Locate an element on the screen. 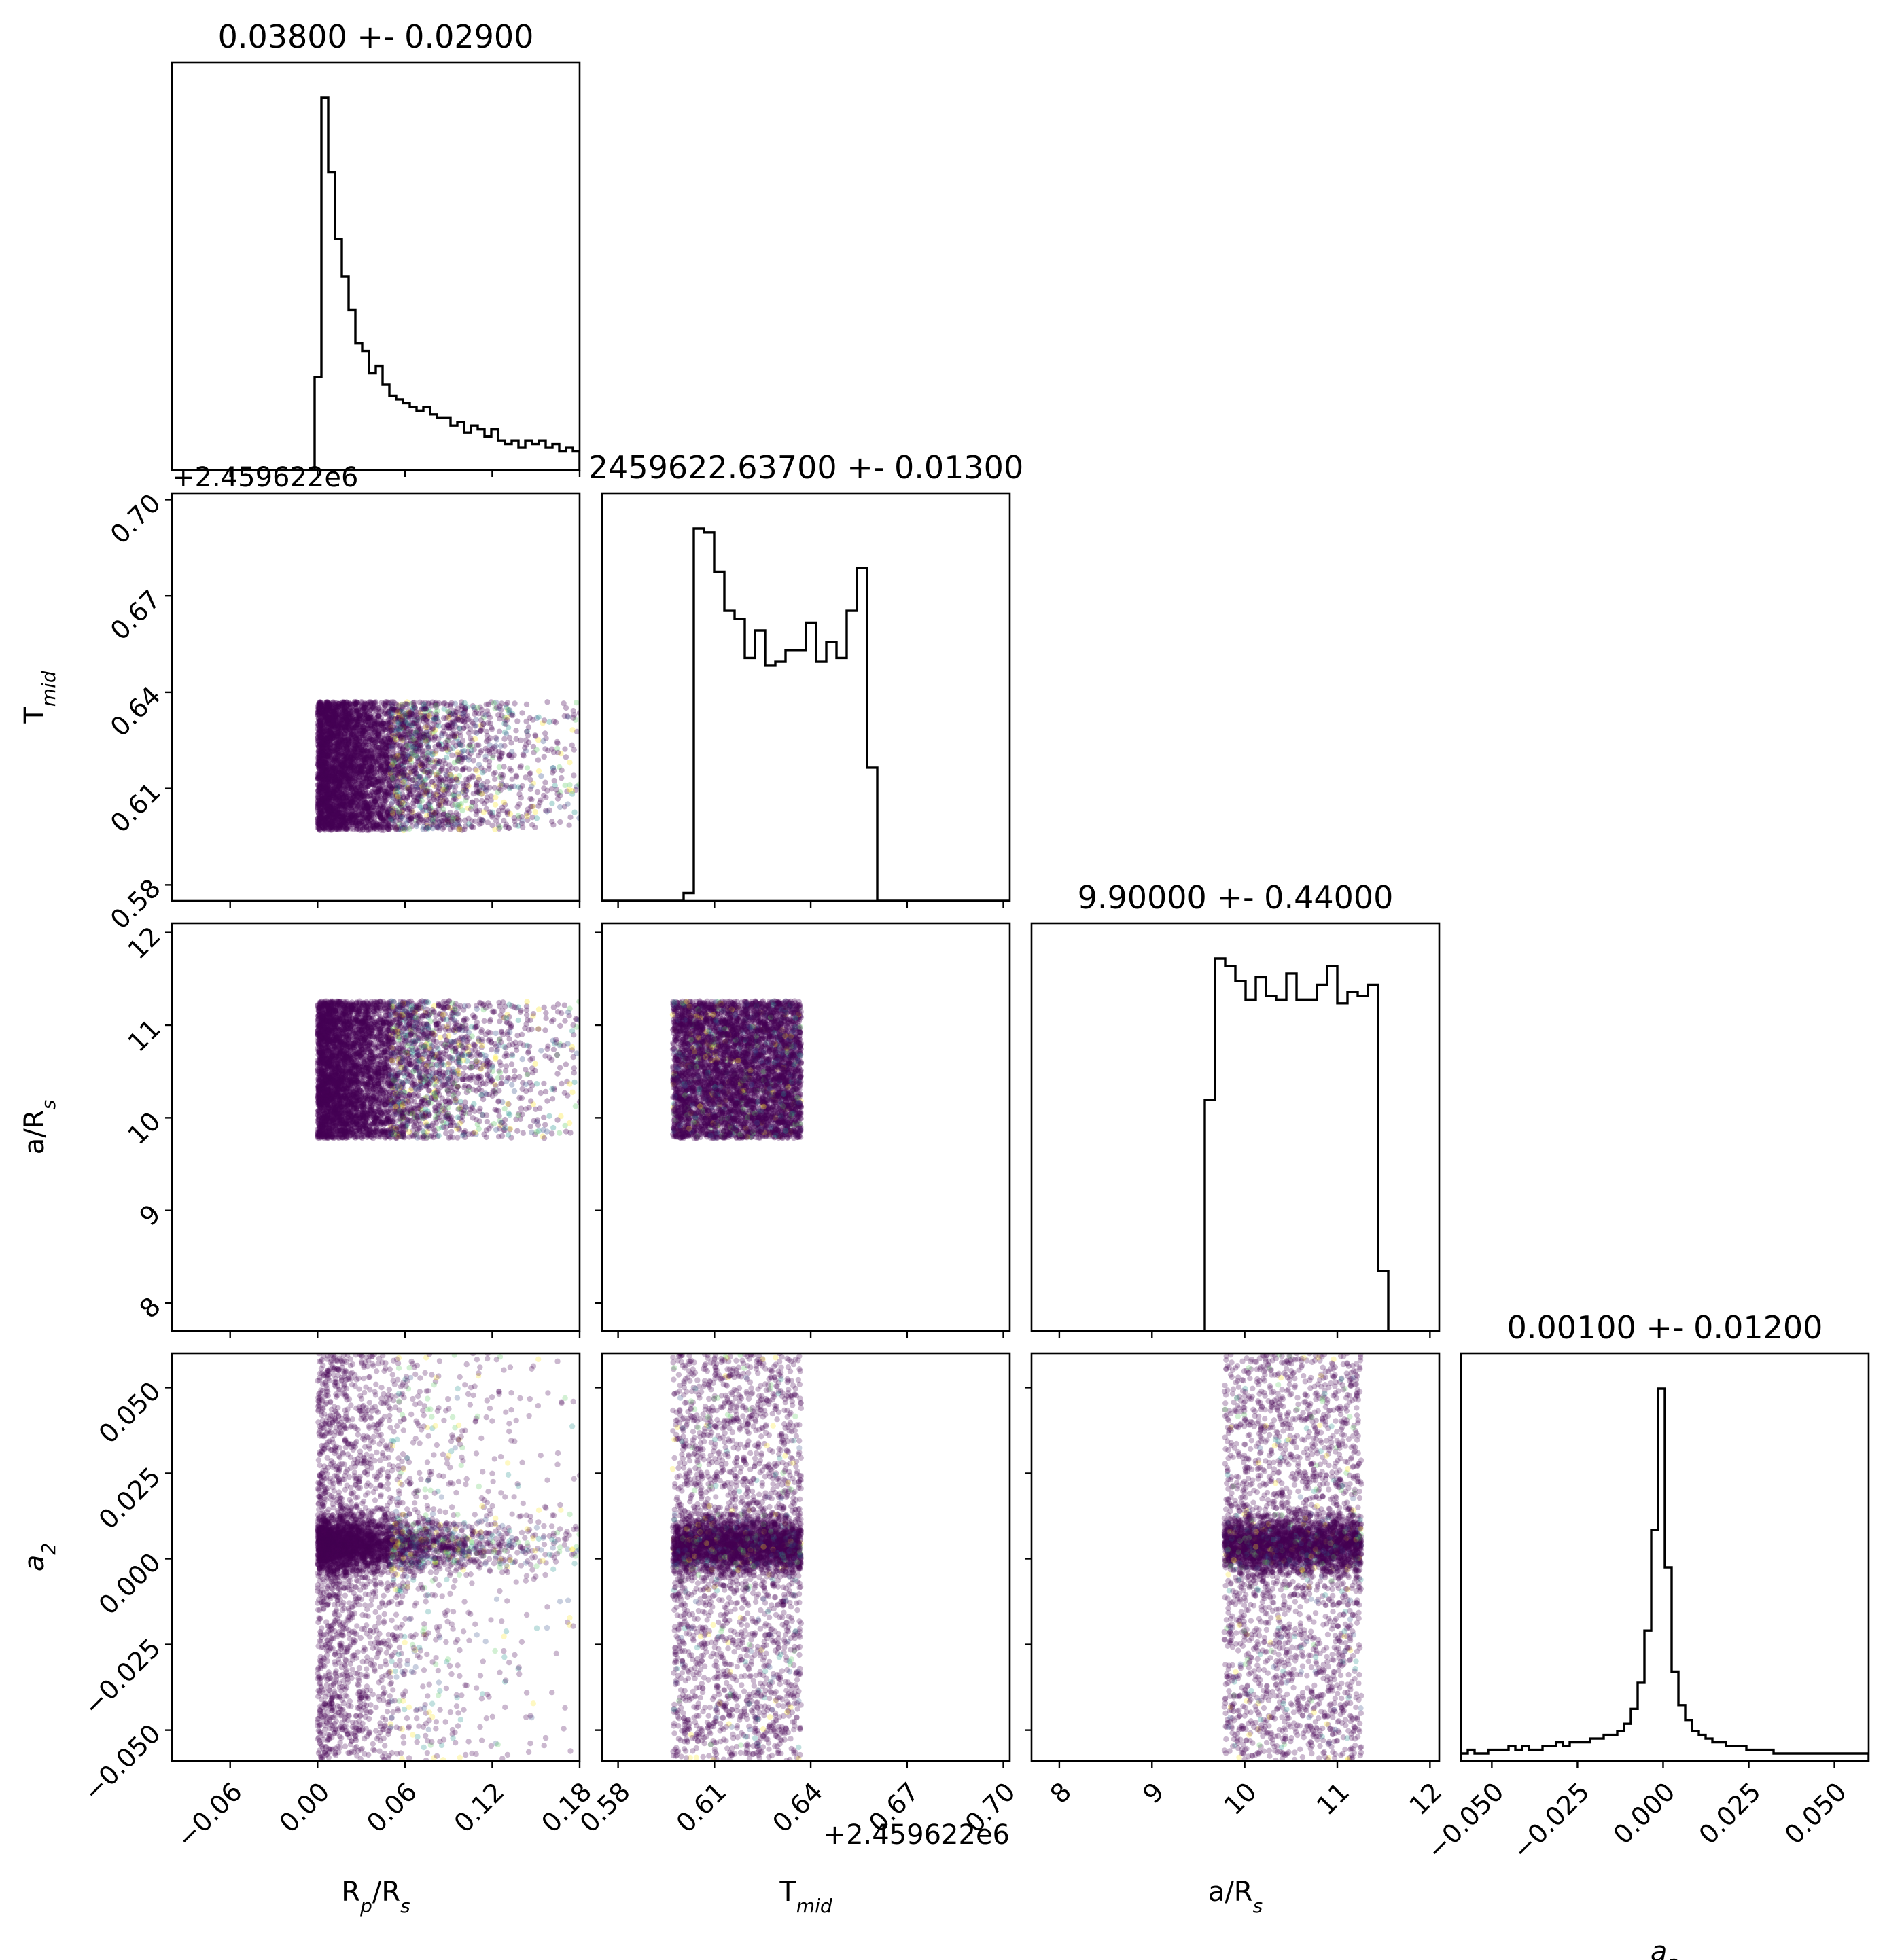  scatter-points-tmid-rp is located at coordinates (448, 766).